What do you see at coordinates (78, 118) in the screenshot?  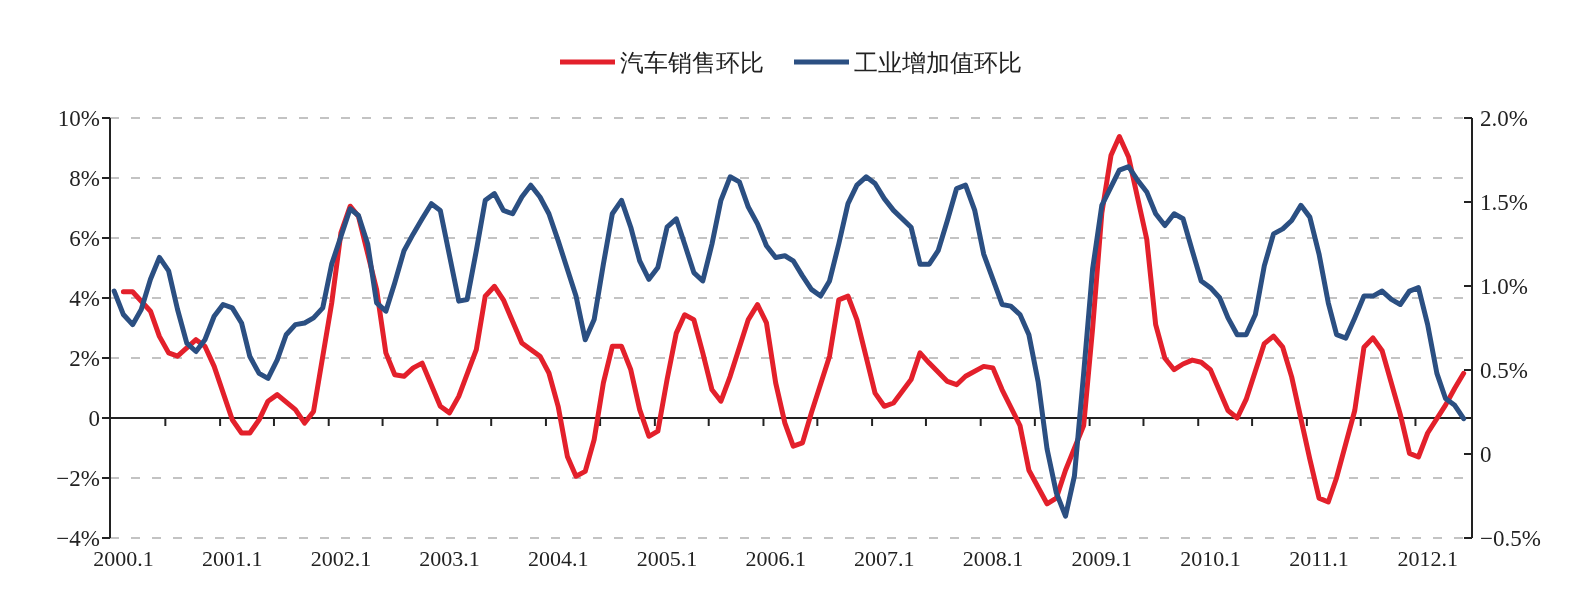 I see `y-tick-label: 10%` at bounding box center [78, 118].